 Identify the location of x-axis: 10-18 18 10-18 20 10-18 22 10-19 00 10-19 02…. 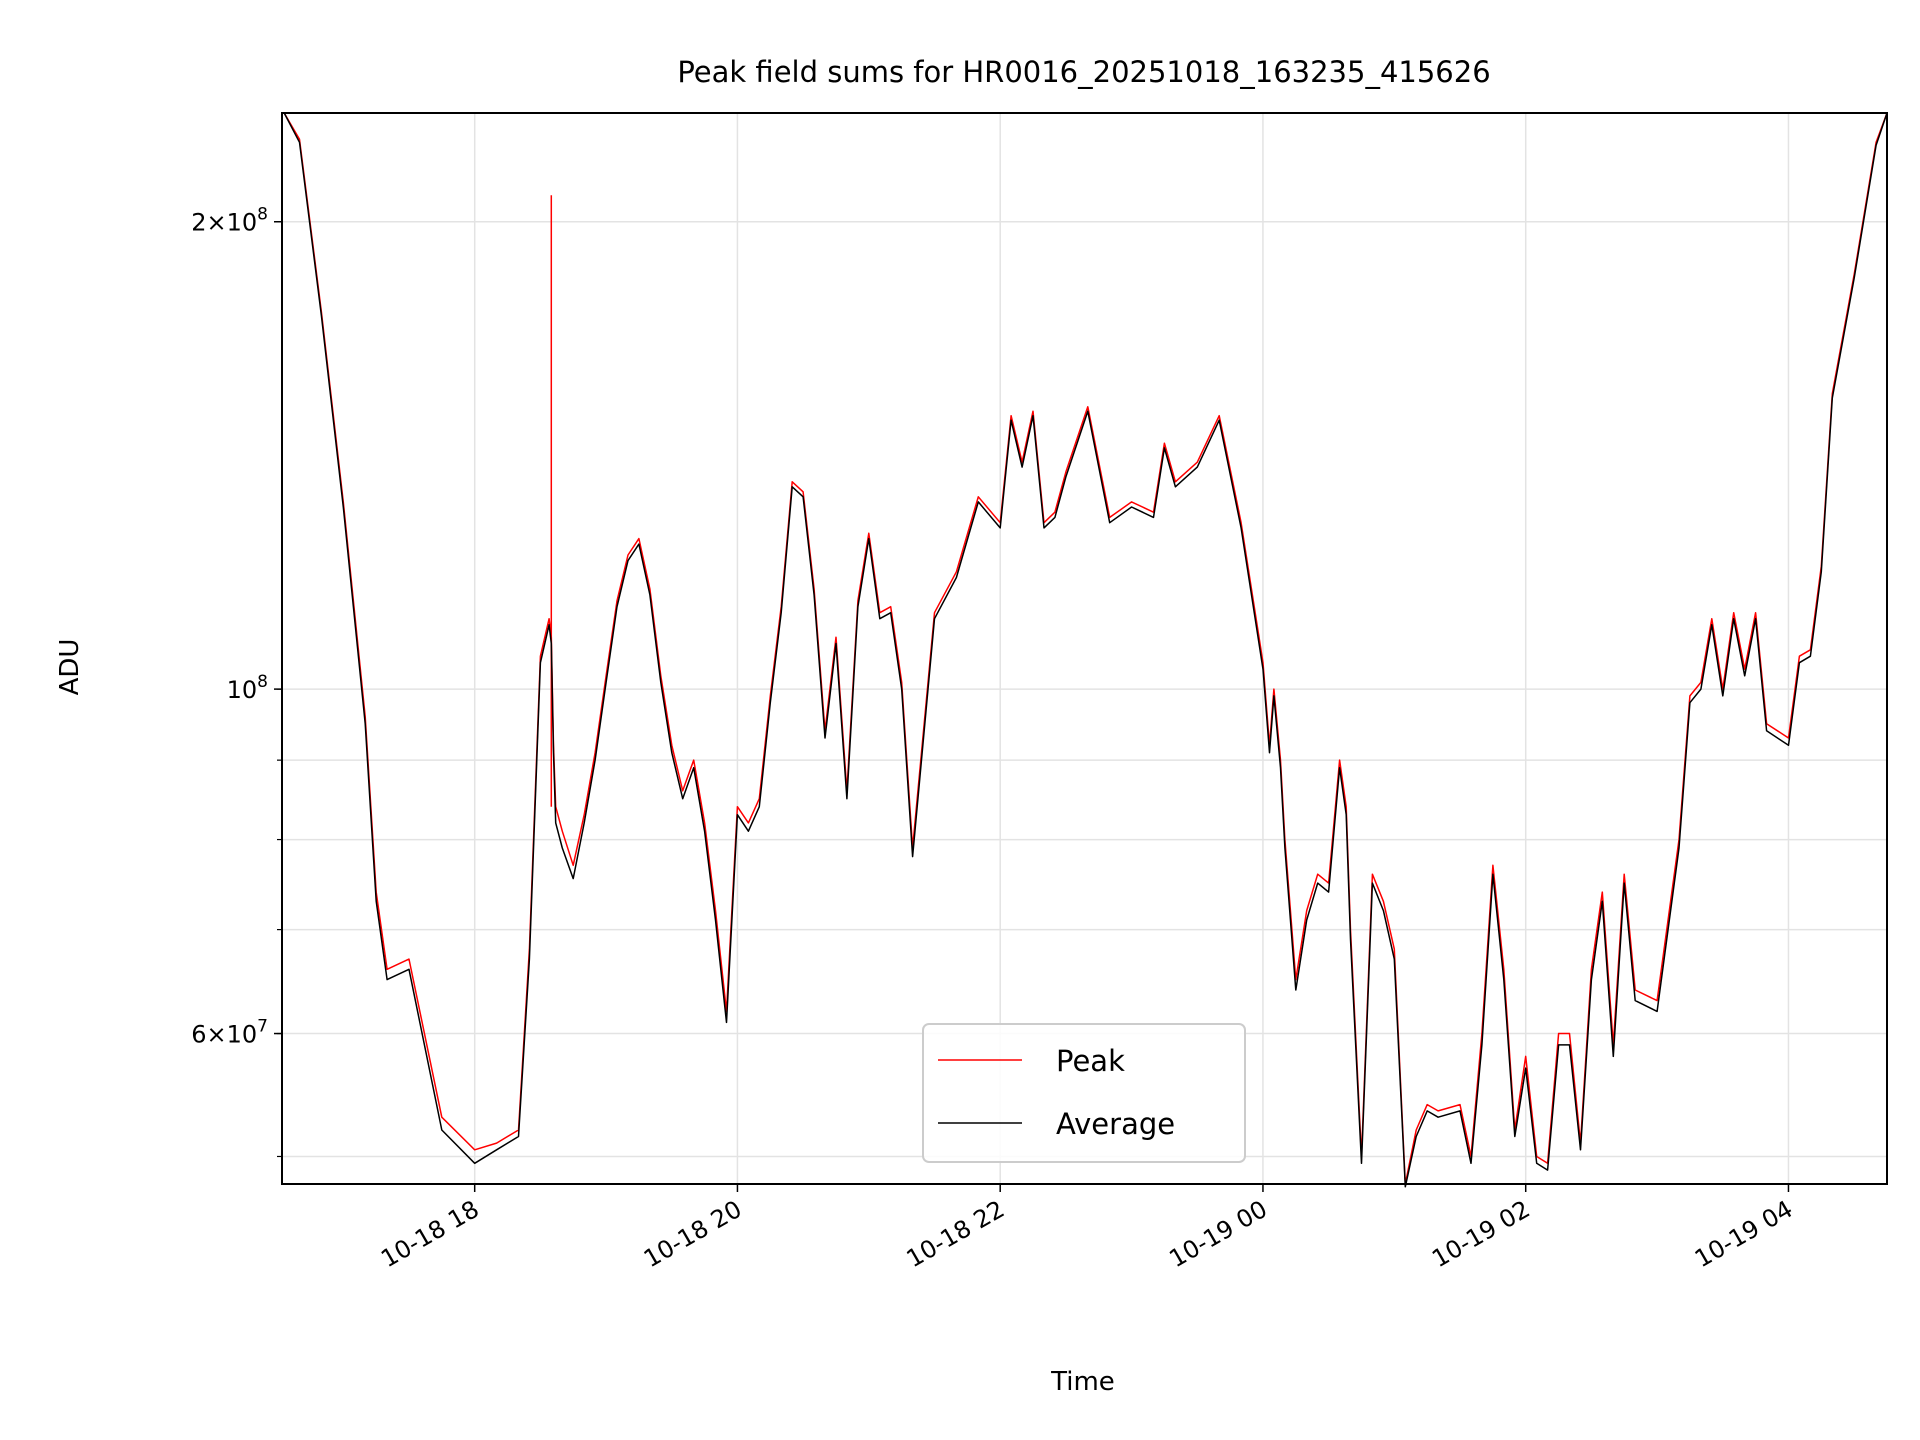
(1086, 1228).